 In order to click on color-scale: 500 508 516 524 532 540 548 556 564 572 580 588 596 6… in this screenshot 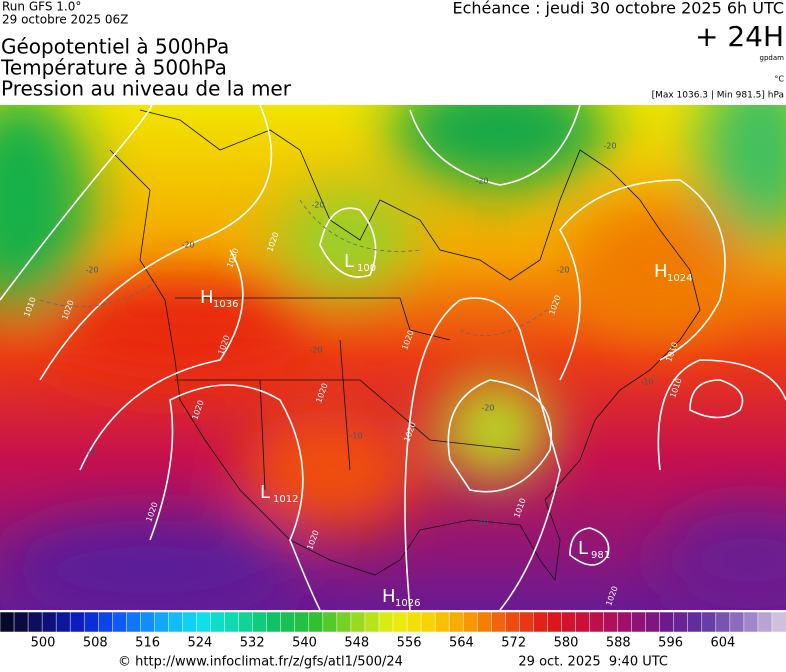, I will do `click(393, 631)`.